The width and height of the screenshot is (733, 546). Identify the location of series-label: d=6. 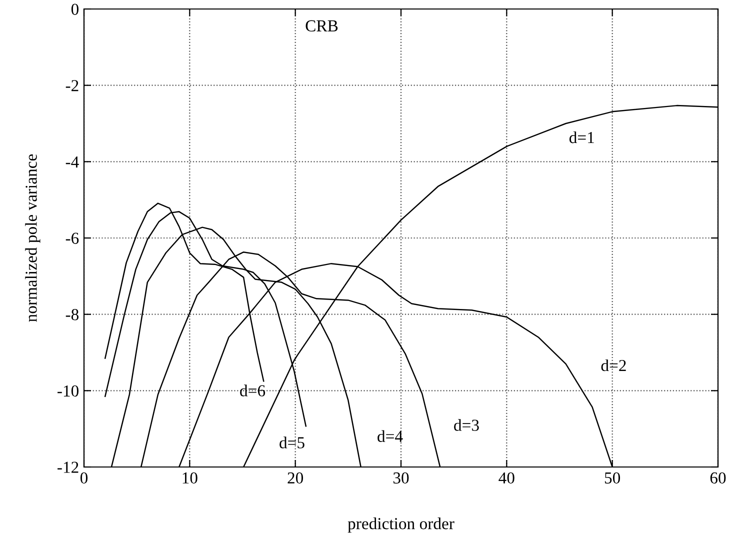
(253, 390).